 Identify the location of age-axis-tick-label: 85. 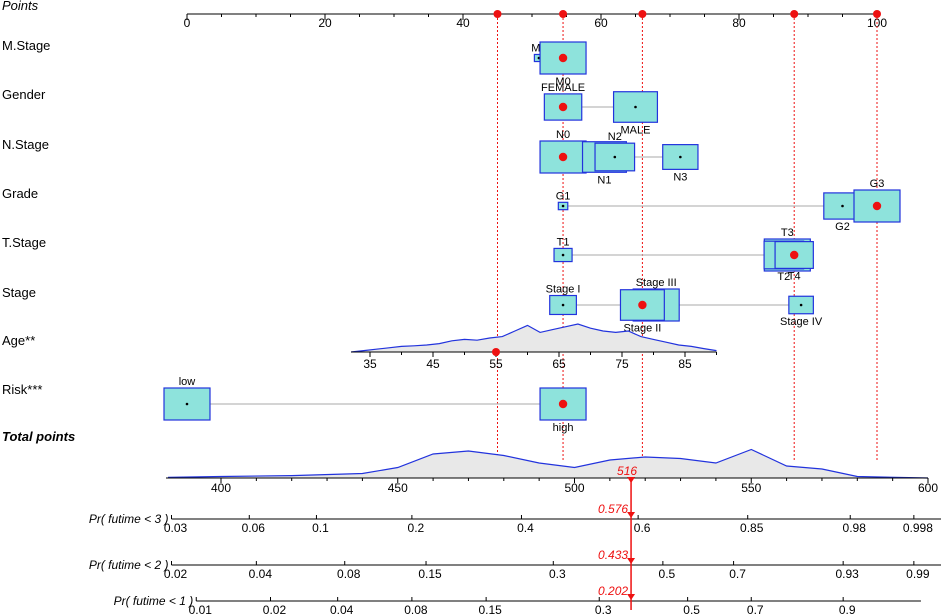
(685, 364).